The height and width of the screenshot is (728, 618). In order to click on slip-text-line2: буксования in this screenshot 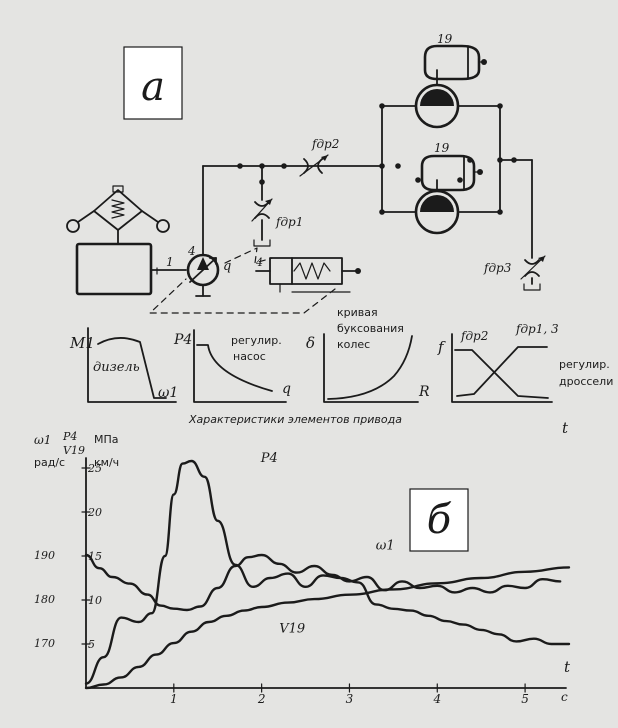, I will do `click(370, 328)`.